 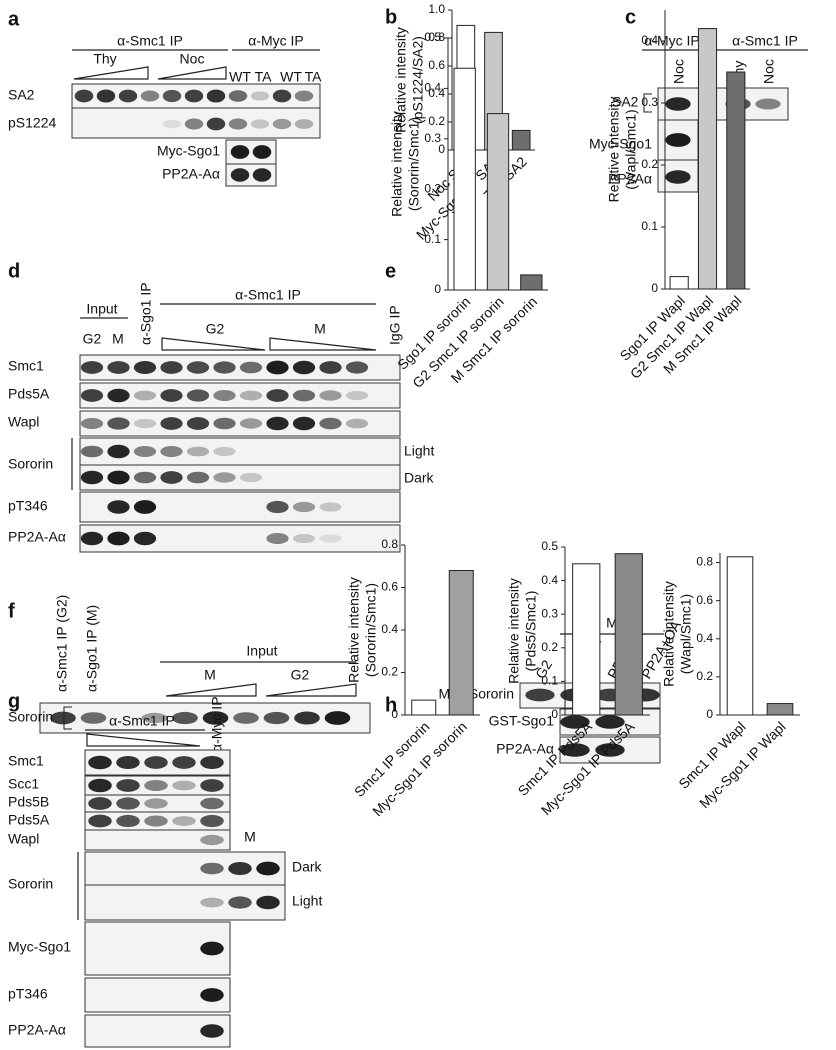 What do you see at coordinates (28, 506) in the screenshot?
I see `label: pT346` at bounding box center [28, 506].